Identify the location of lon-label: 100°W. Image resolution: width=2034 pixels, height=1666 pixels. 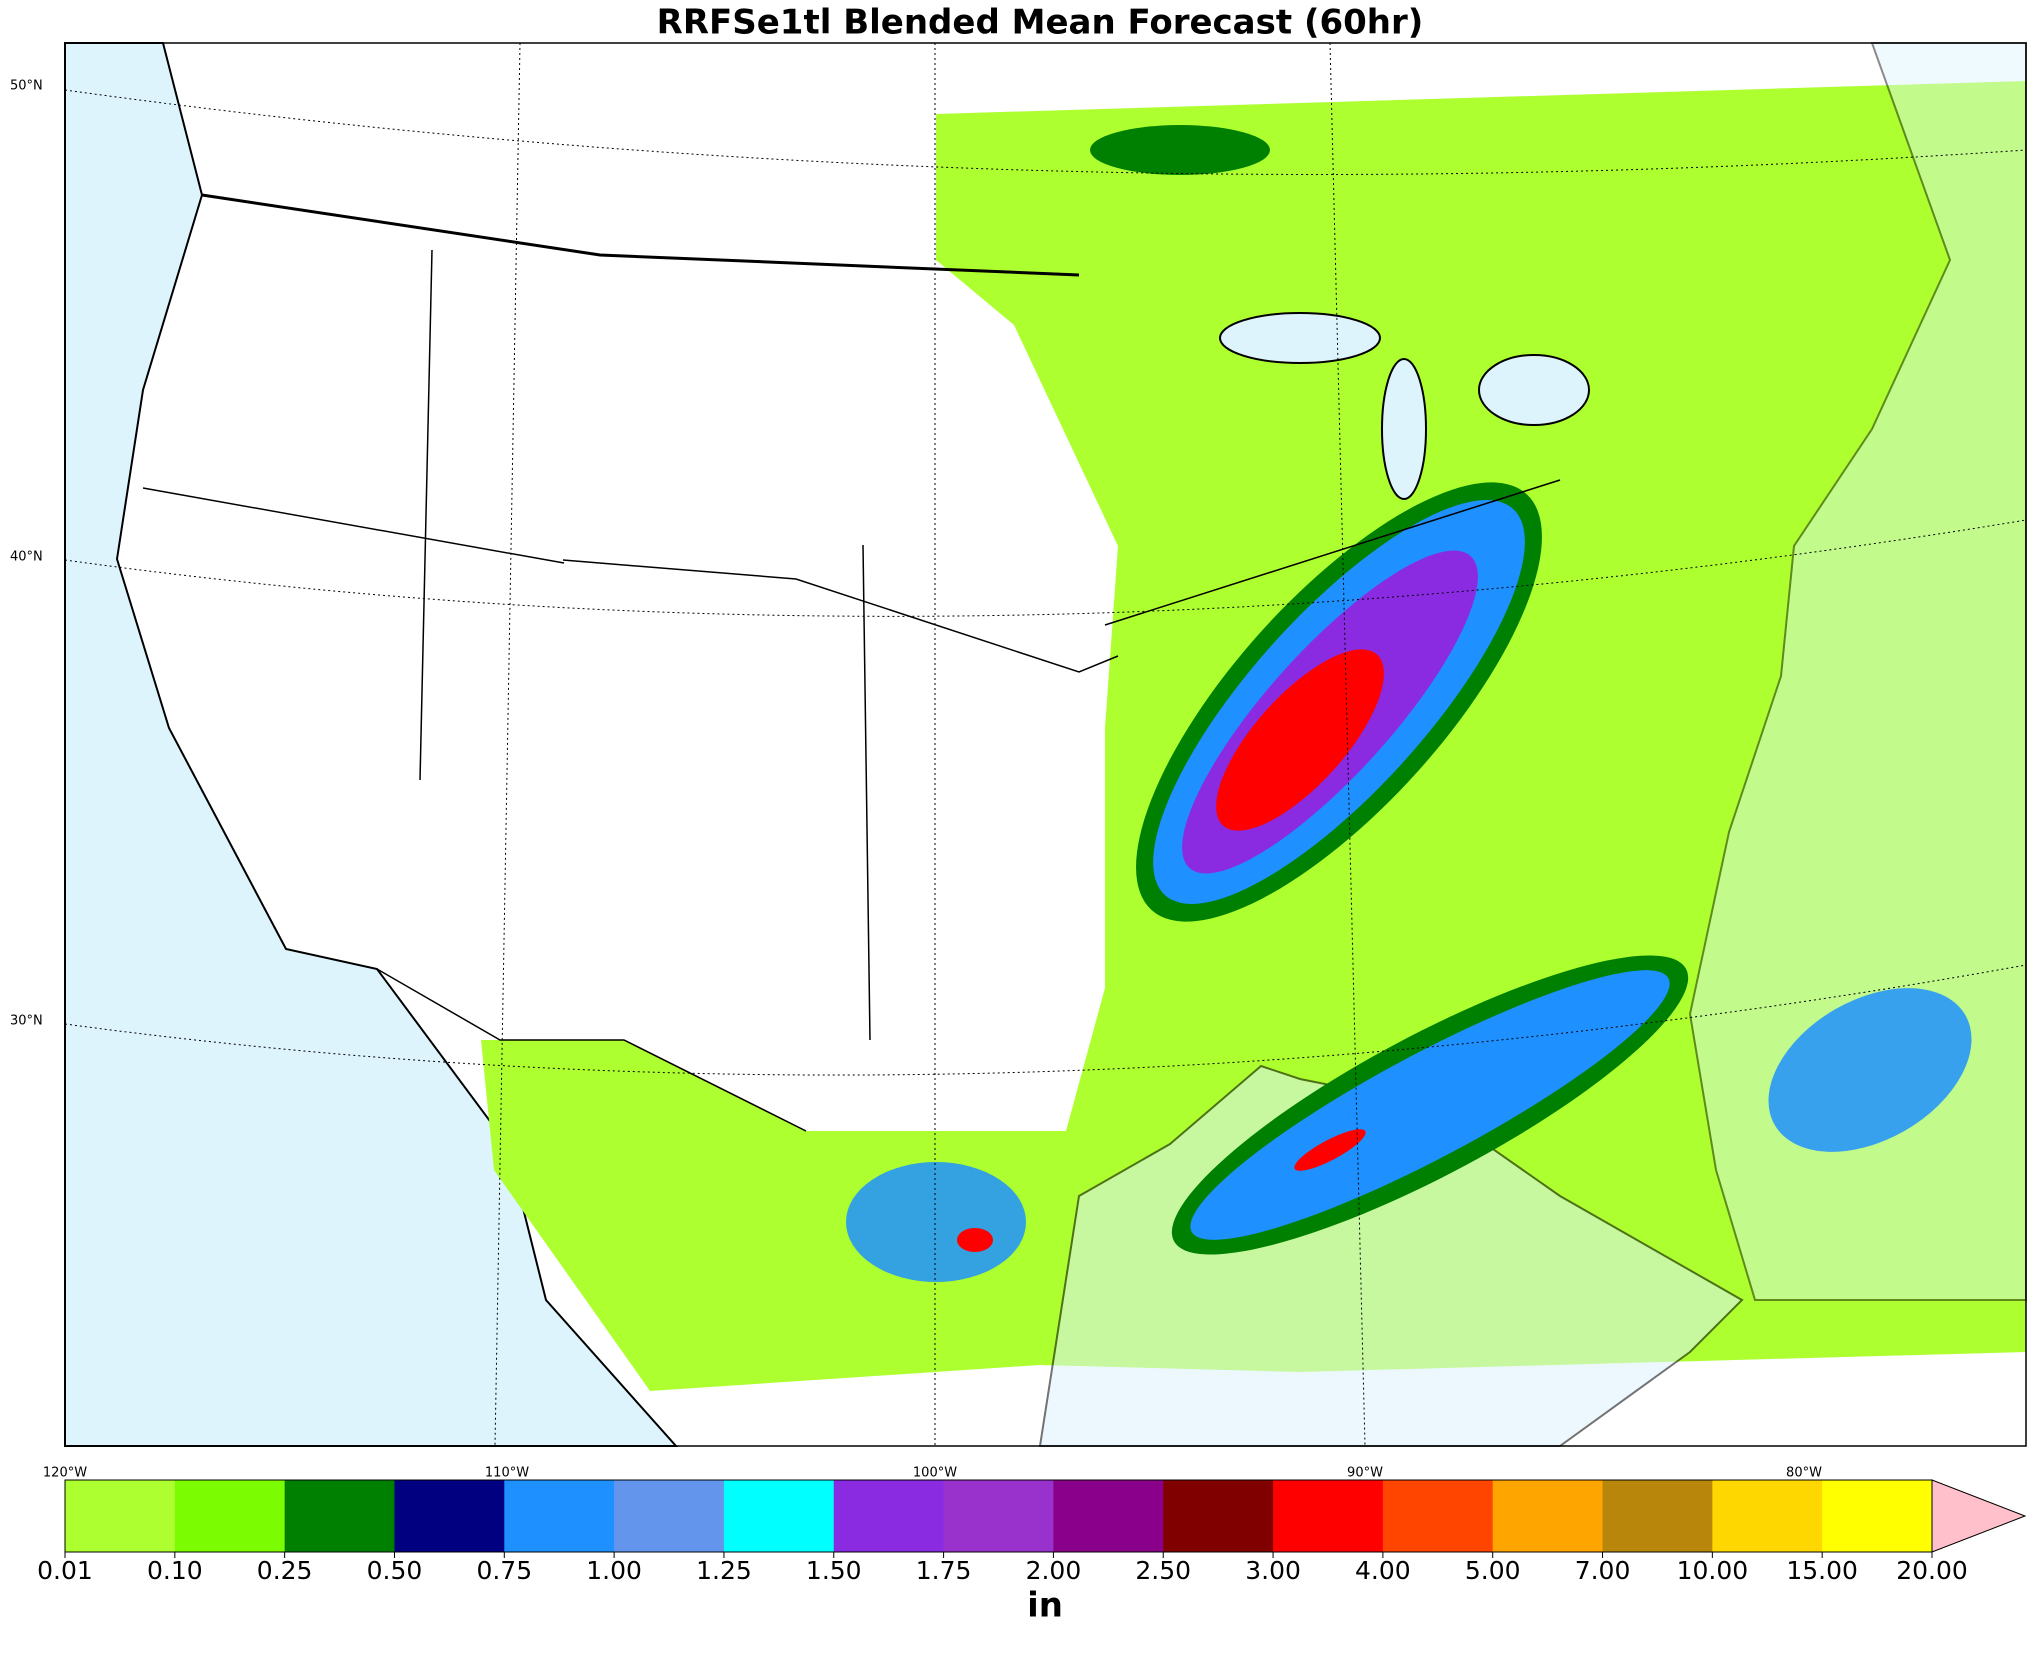
(935, 1473).